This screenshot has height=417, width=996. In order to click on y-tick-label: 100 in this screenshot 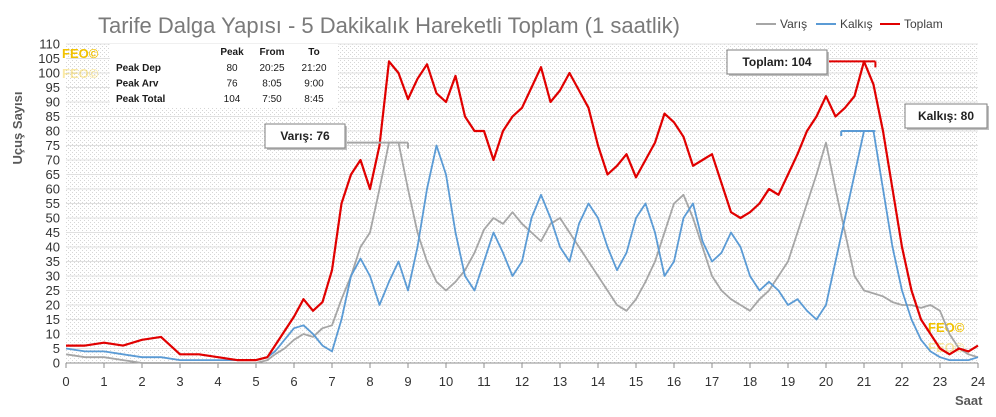, I will do `click(49, 73)`.